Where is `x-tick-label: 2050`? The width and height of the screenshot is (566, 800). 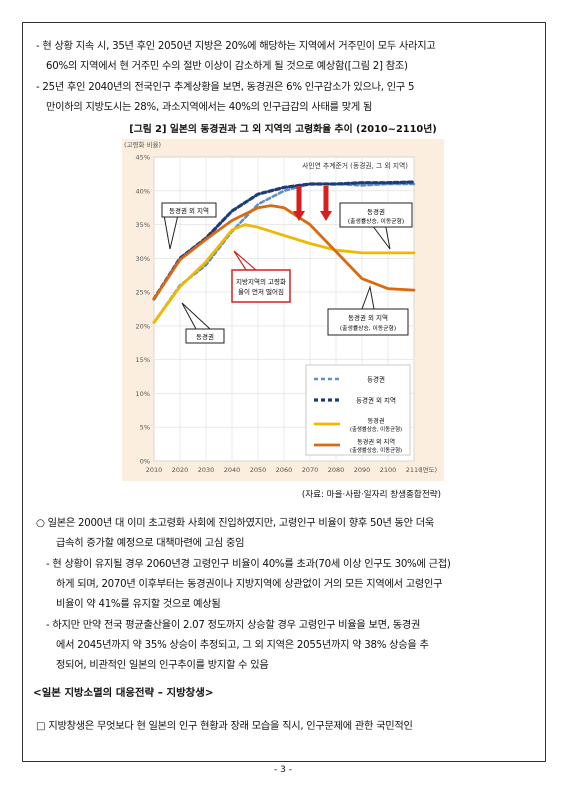 x-tick-label: 2050 is located at coordinates (258, 470).